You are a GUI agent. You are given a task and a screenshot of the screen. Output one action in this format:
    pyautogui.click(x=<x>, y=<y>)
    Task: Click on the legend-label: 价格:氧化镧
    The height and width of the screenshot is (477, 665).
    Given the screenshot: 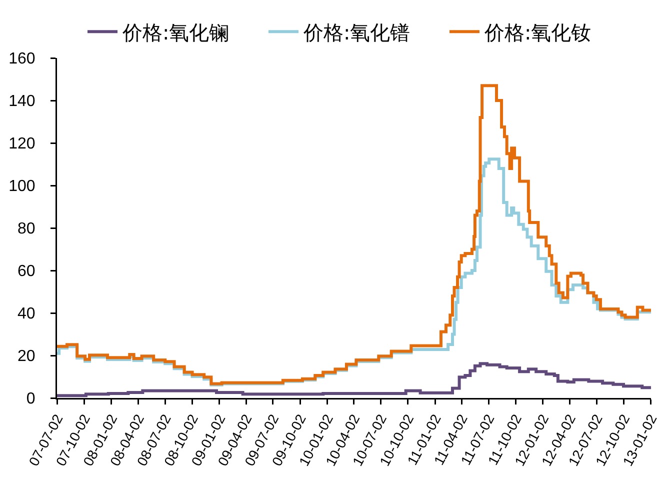 What is the action you would take?
    pyautogui.click(x=176, y=32)
    